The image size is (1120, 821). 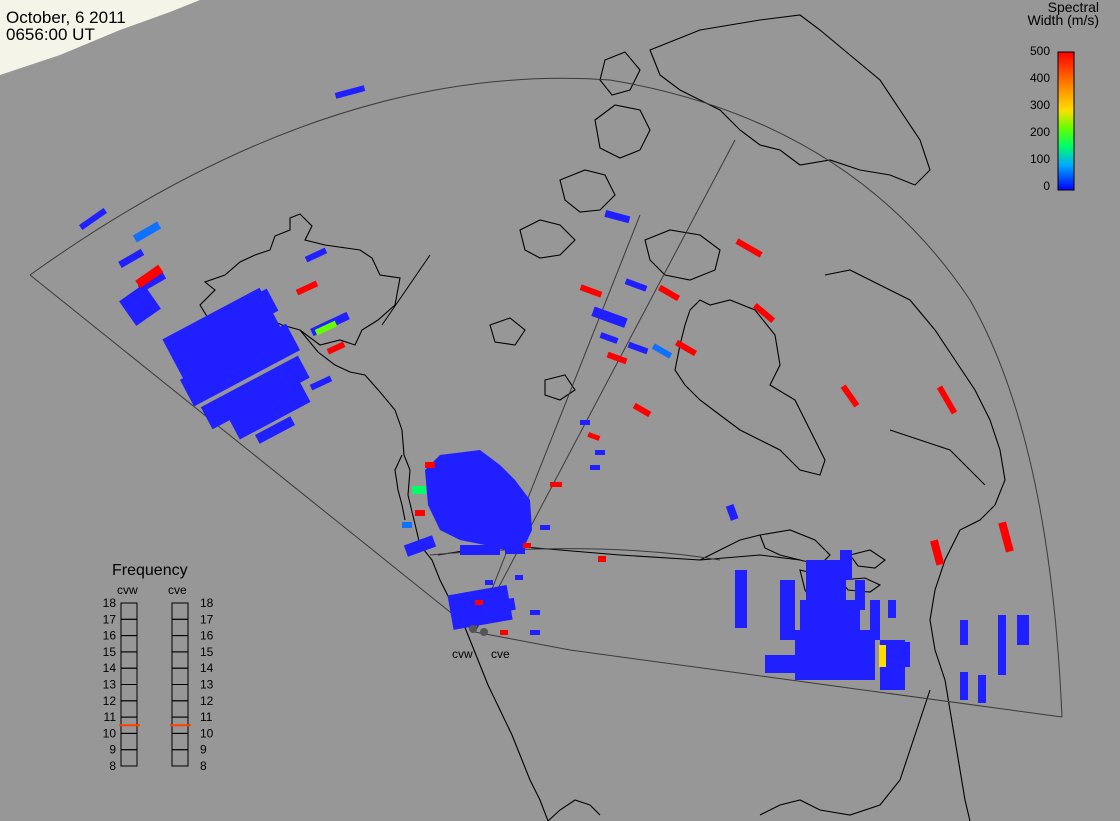 What do you see at coordinates (222, 264) in the screenshot?
I see `scatter-alaska` at bounding box center [222, 264].